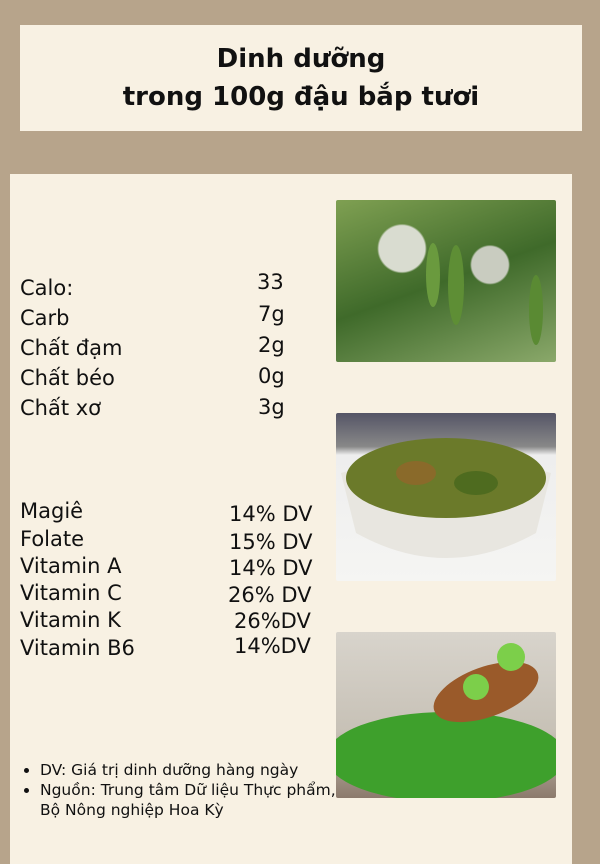  I want to click on micro-row: Folate 15% DV, so click(166, 540).